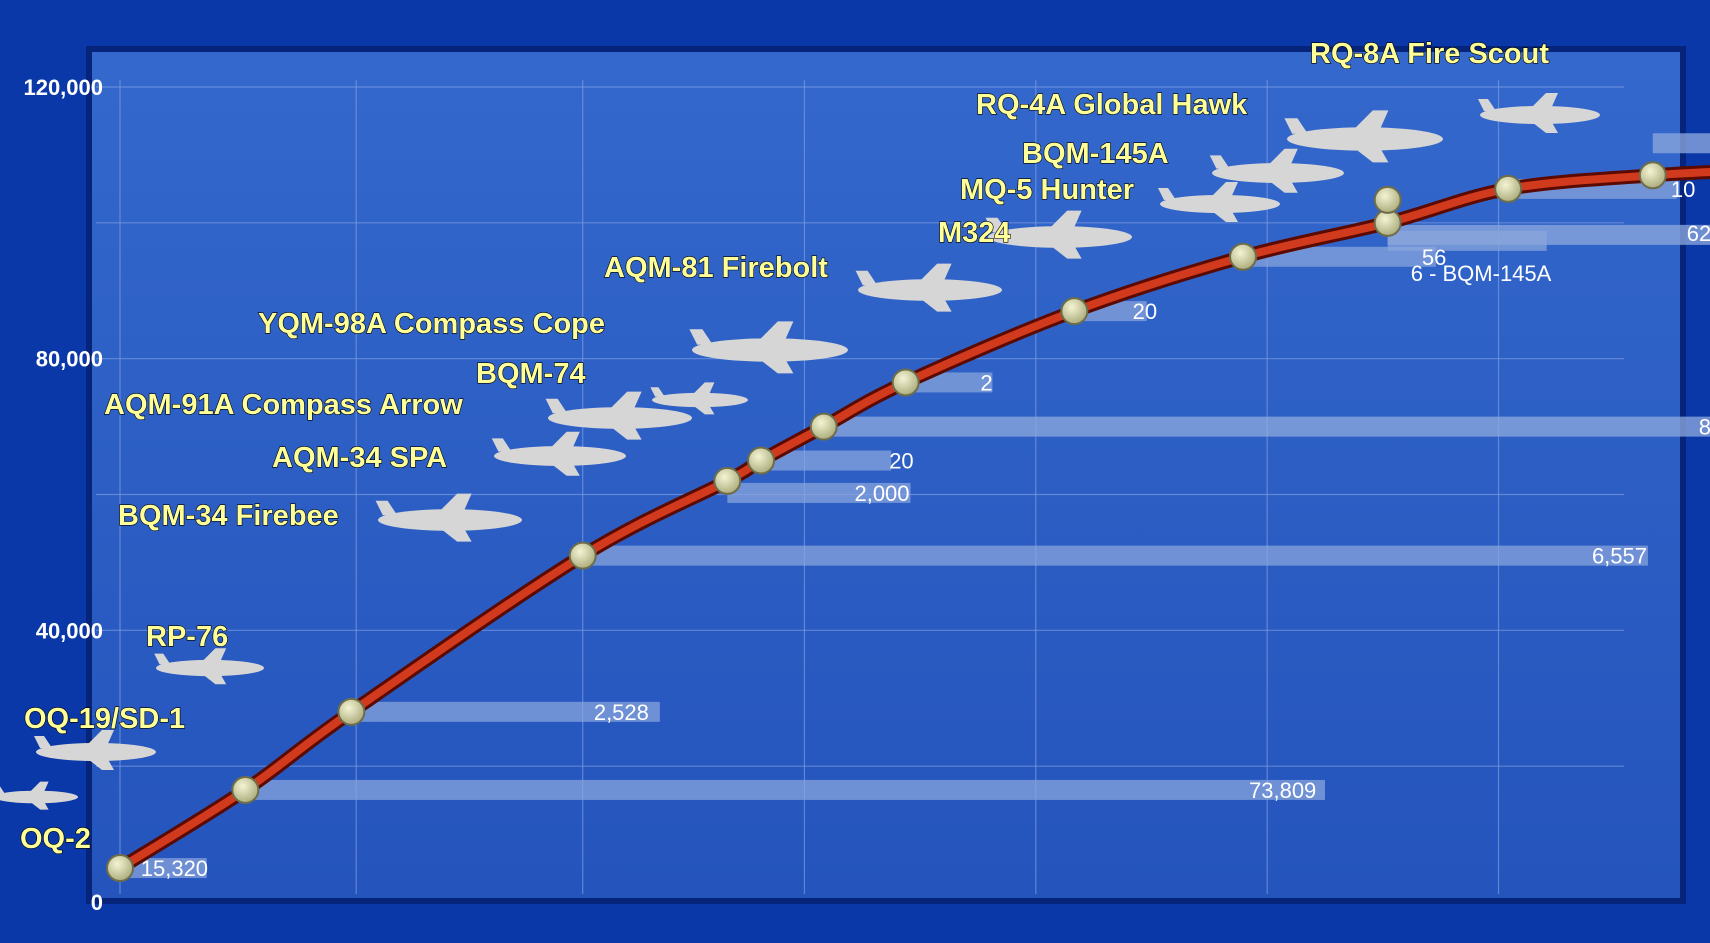 This screenshot has height=943, width=1710. What do you see at coordinates (97, 902) in the screenshot?
I see `y-tick-label: 0` at bounding box center [97, 902].